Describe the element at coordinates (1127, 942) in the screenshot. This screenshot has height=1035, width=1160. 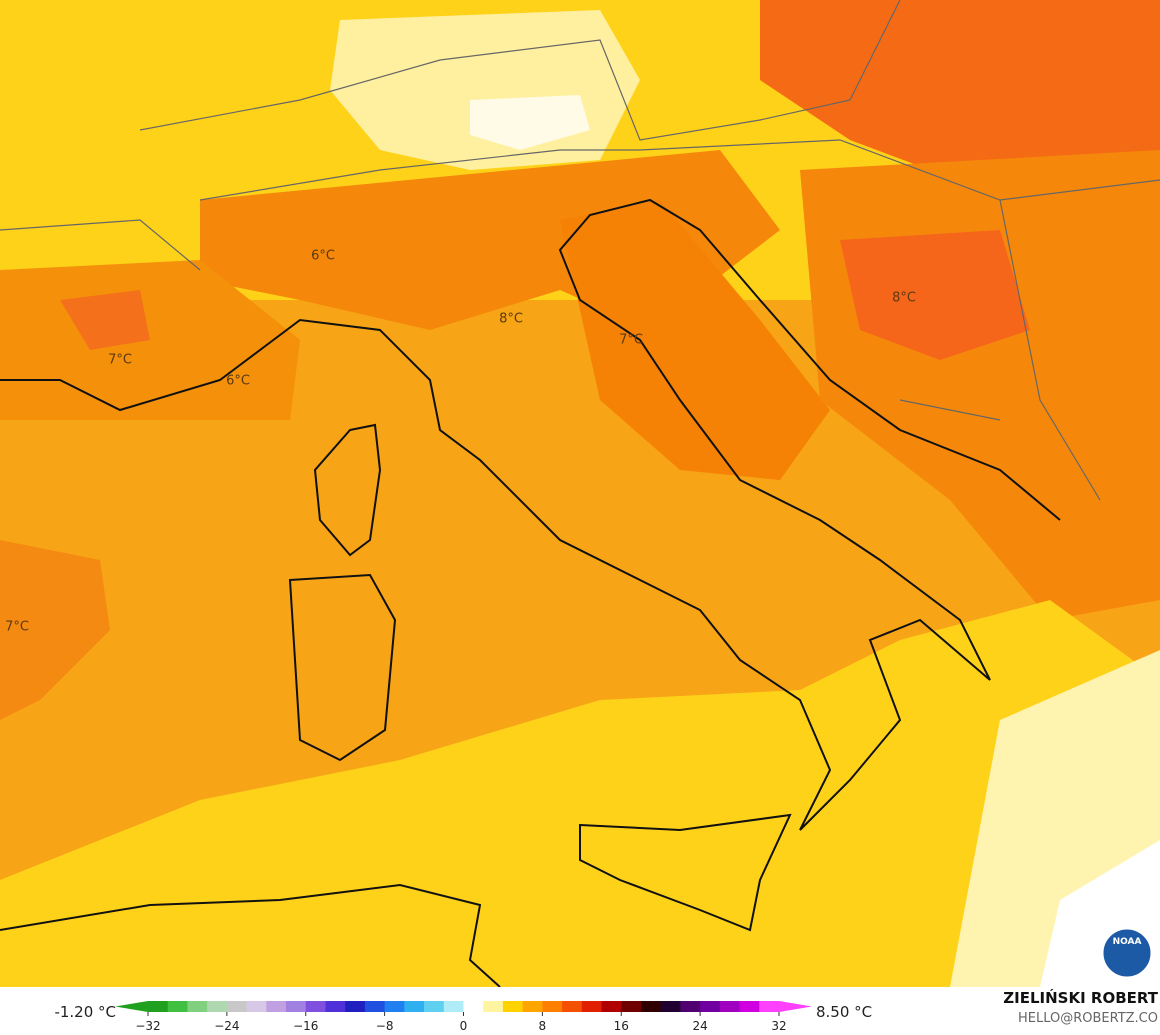
I see `logo-text: NOAA` at that location.